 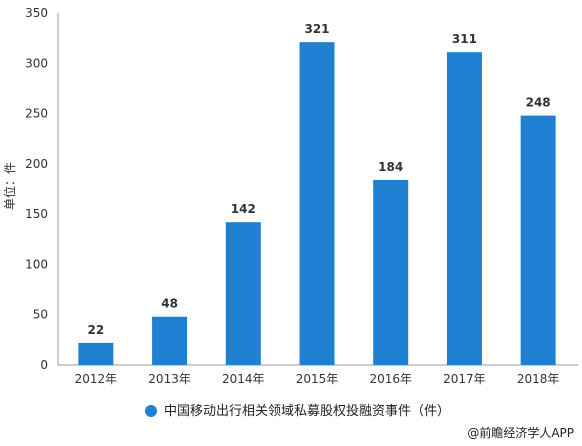 I want to click on data-label: 142, so click(x=243, y=209).